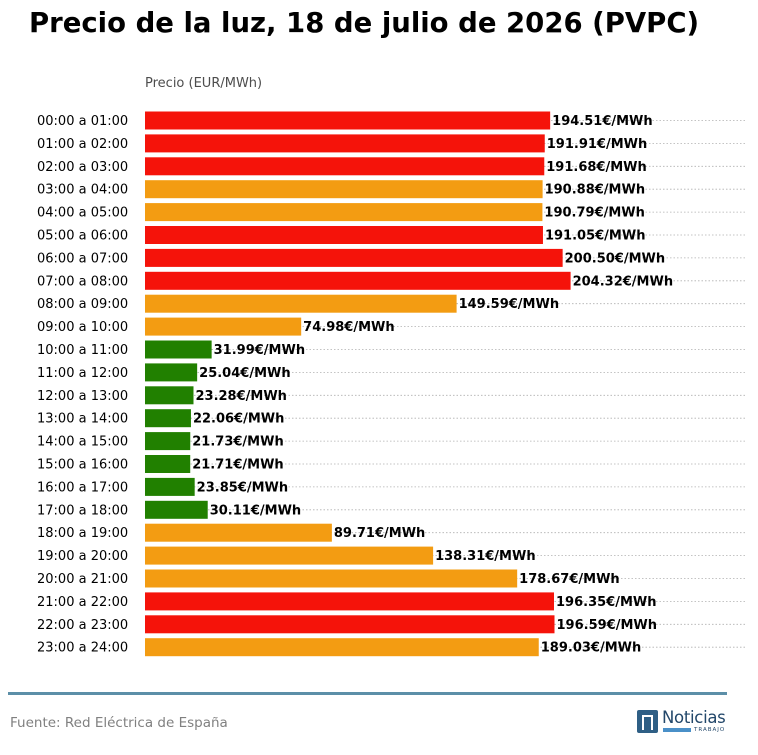 This screenshot has width=758, height=755. I want to click on tick-label: 12:00 a 13:00, so click(82, 396).